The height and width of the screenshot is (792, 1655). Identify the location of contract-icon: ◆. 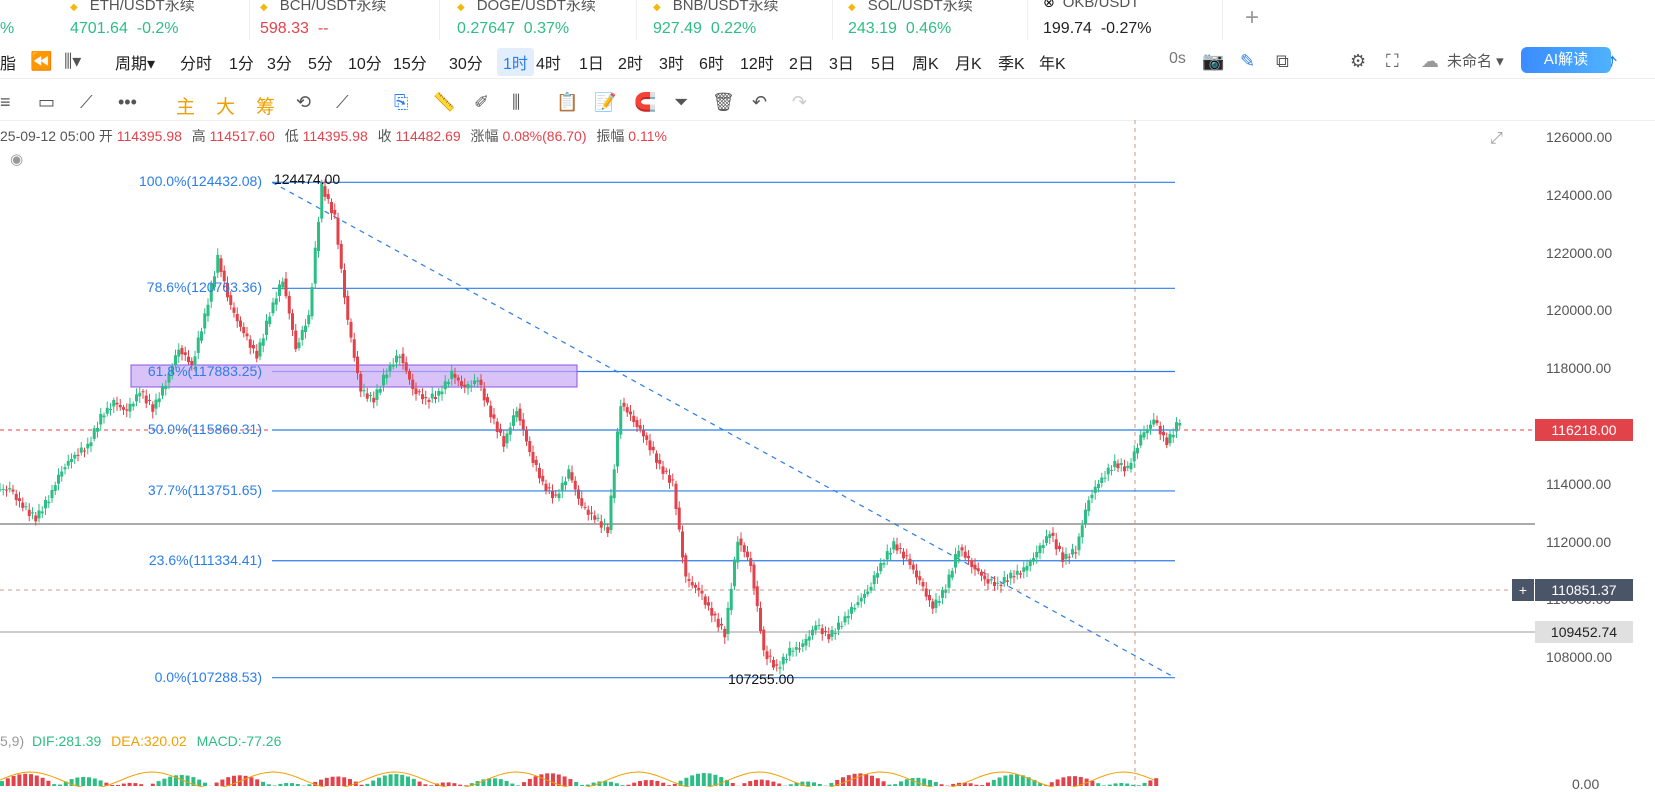
(74, 7).